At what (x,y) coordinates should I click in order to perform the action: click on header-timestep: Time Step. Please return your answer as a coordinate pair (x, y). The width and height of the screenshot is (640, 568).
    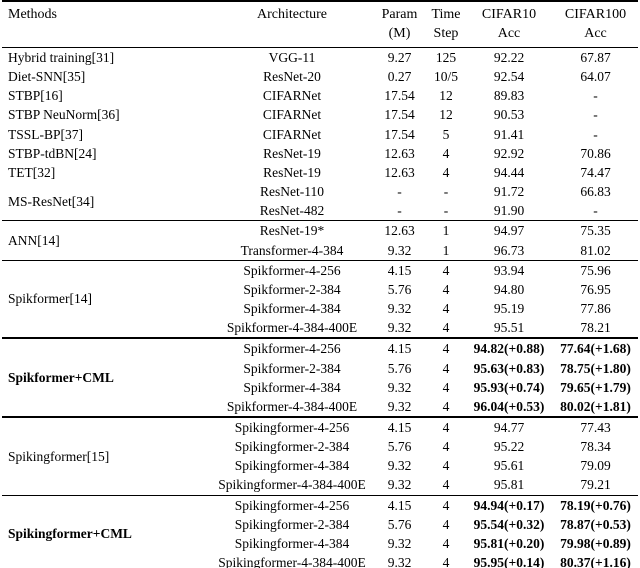
    Looking at the image, I should click on (446, 24).